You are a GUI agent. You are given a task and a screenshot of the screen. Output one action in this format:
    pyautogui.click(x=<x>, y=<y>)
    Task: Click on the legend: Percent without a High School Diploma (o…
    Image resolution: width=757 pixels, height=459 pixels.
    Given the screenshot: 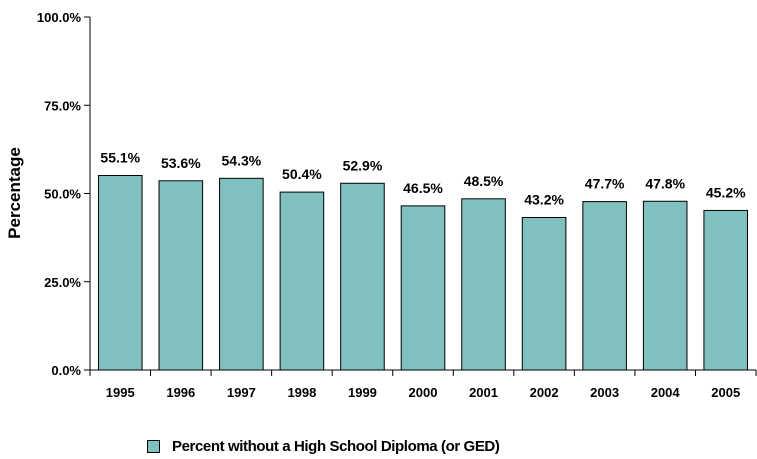 What is the action you would take?
    pyautogui.click(x=323, y=446)
    